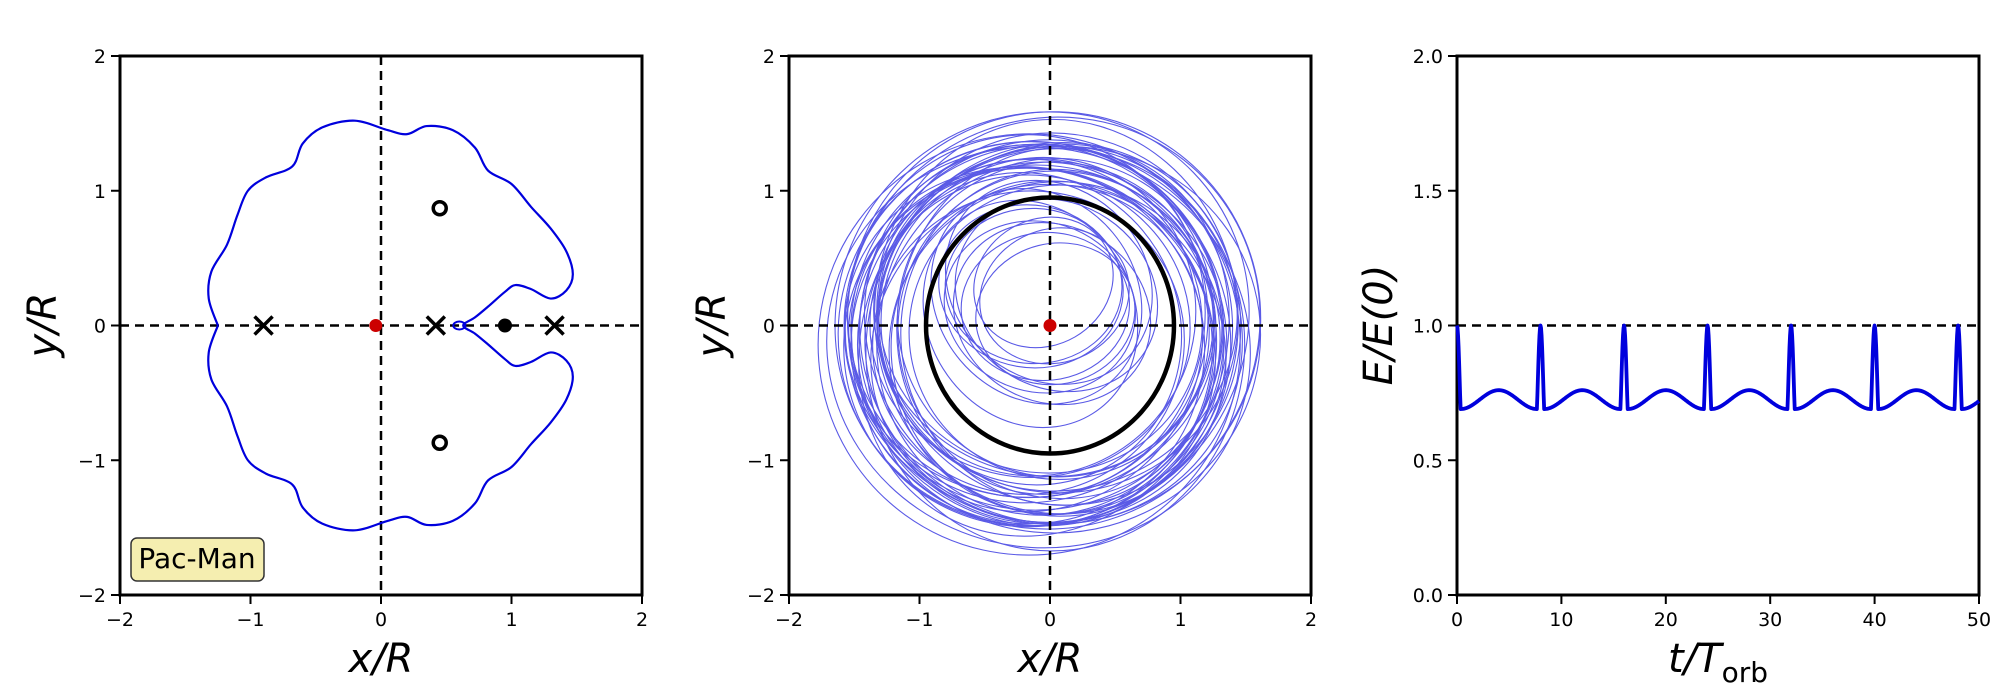  I want to click on filled-black-marker, so click(504, 325).